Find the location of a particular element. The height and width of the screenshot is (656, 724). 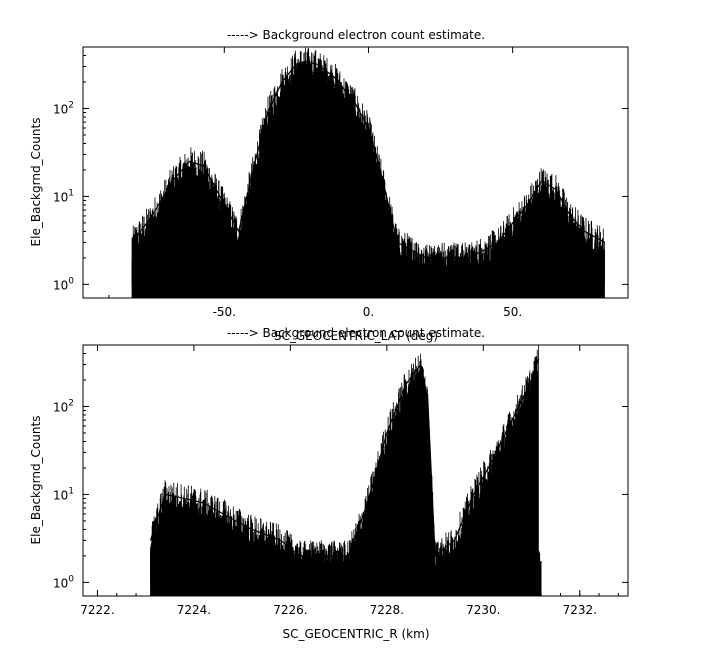

panel-radius-x-tick-label: 7224. is located at coordinates (194, 610).